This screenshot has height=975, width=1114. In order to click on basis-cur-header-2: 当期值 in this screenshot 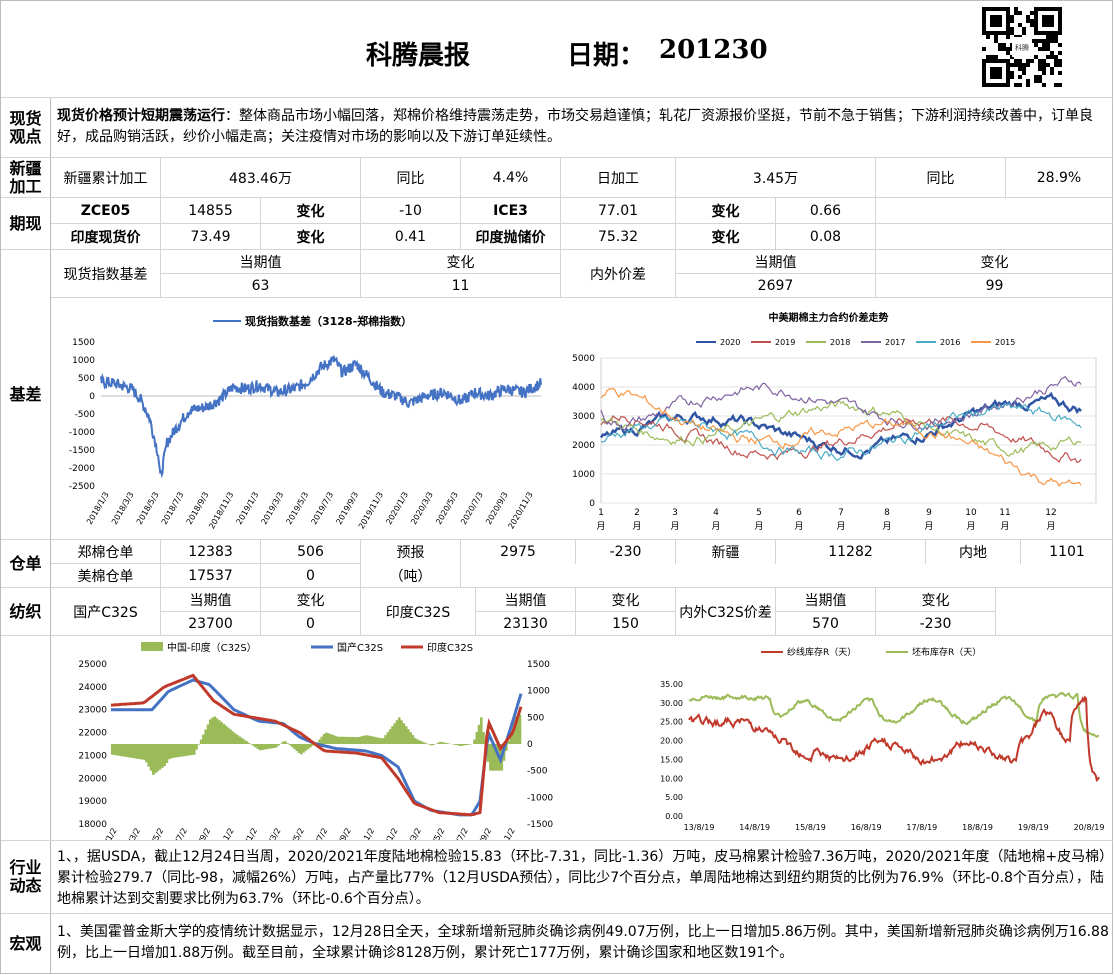, I will do `click(776, 262)`.